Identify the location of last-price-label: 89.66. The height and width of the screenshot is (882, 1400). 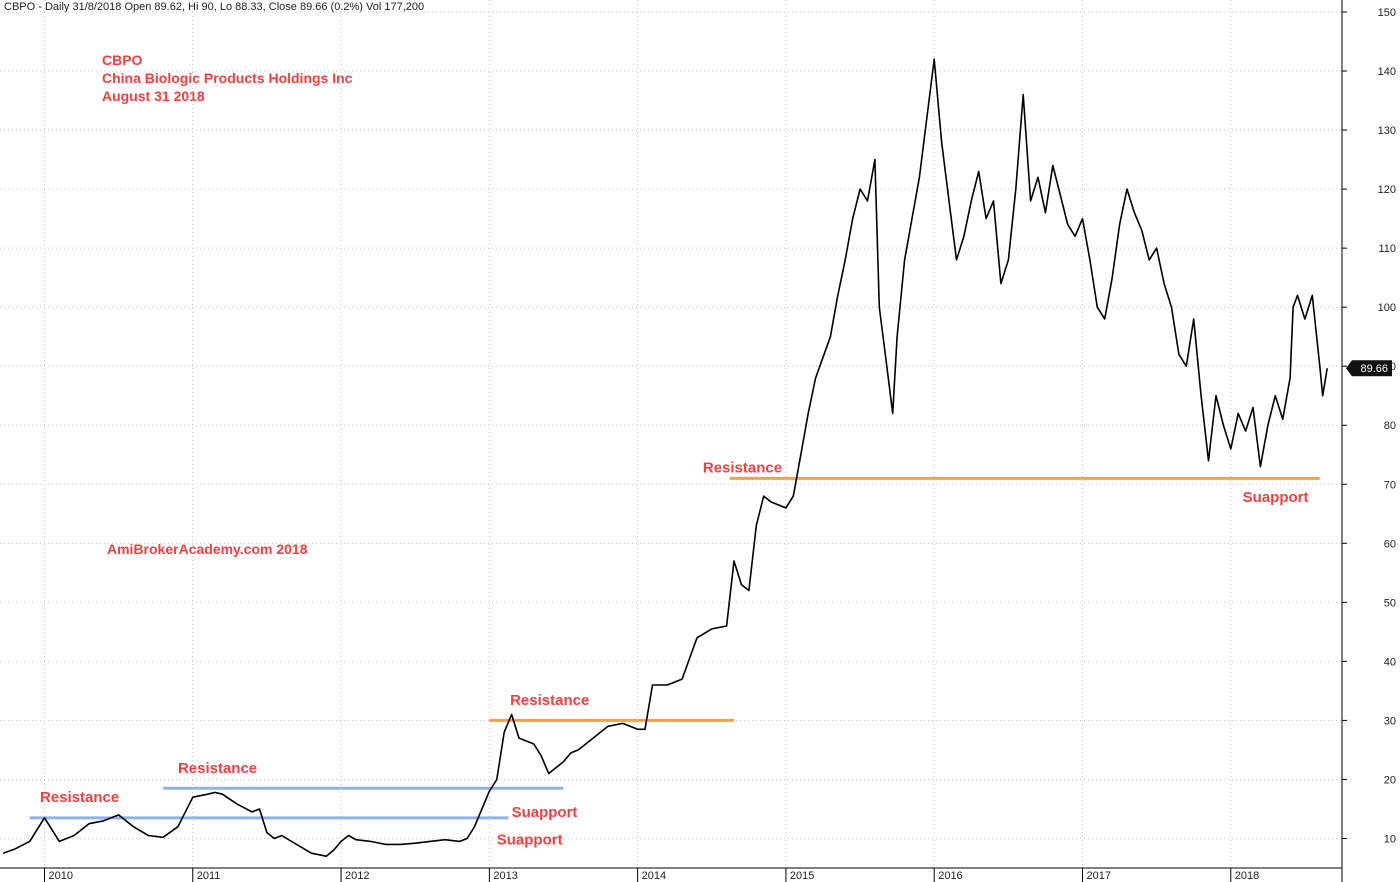
(1374, 369).